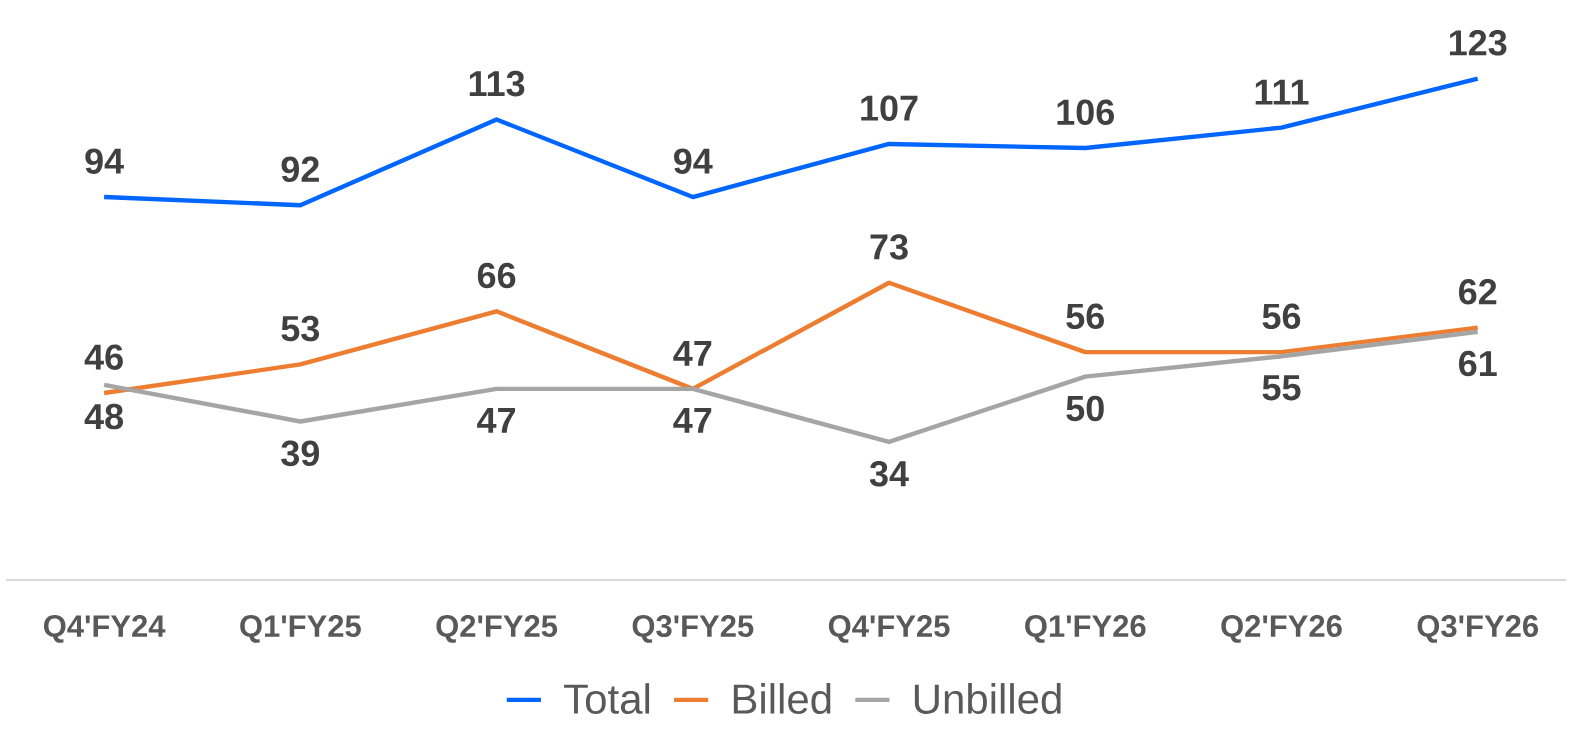 Image resolution: width=1579 pixels, height=744 pixels. I want to click on legend-label: Total, so click(607, 698).